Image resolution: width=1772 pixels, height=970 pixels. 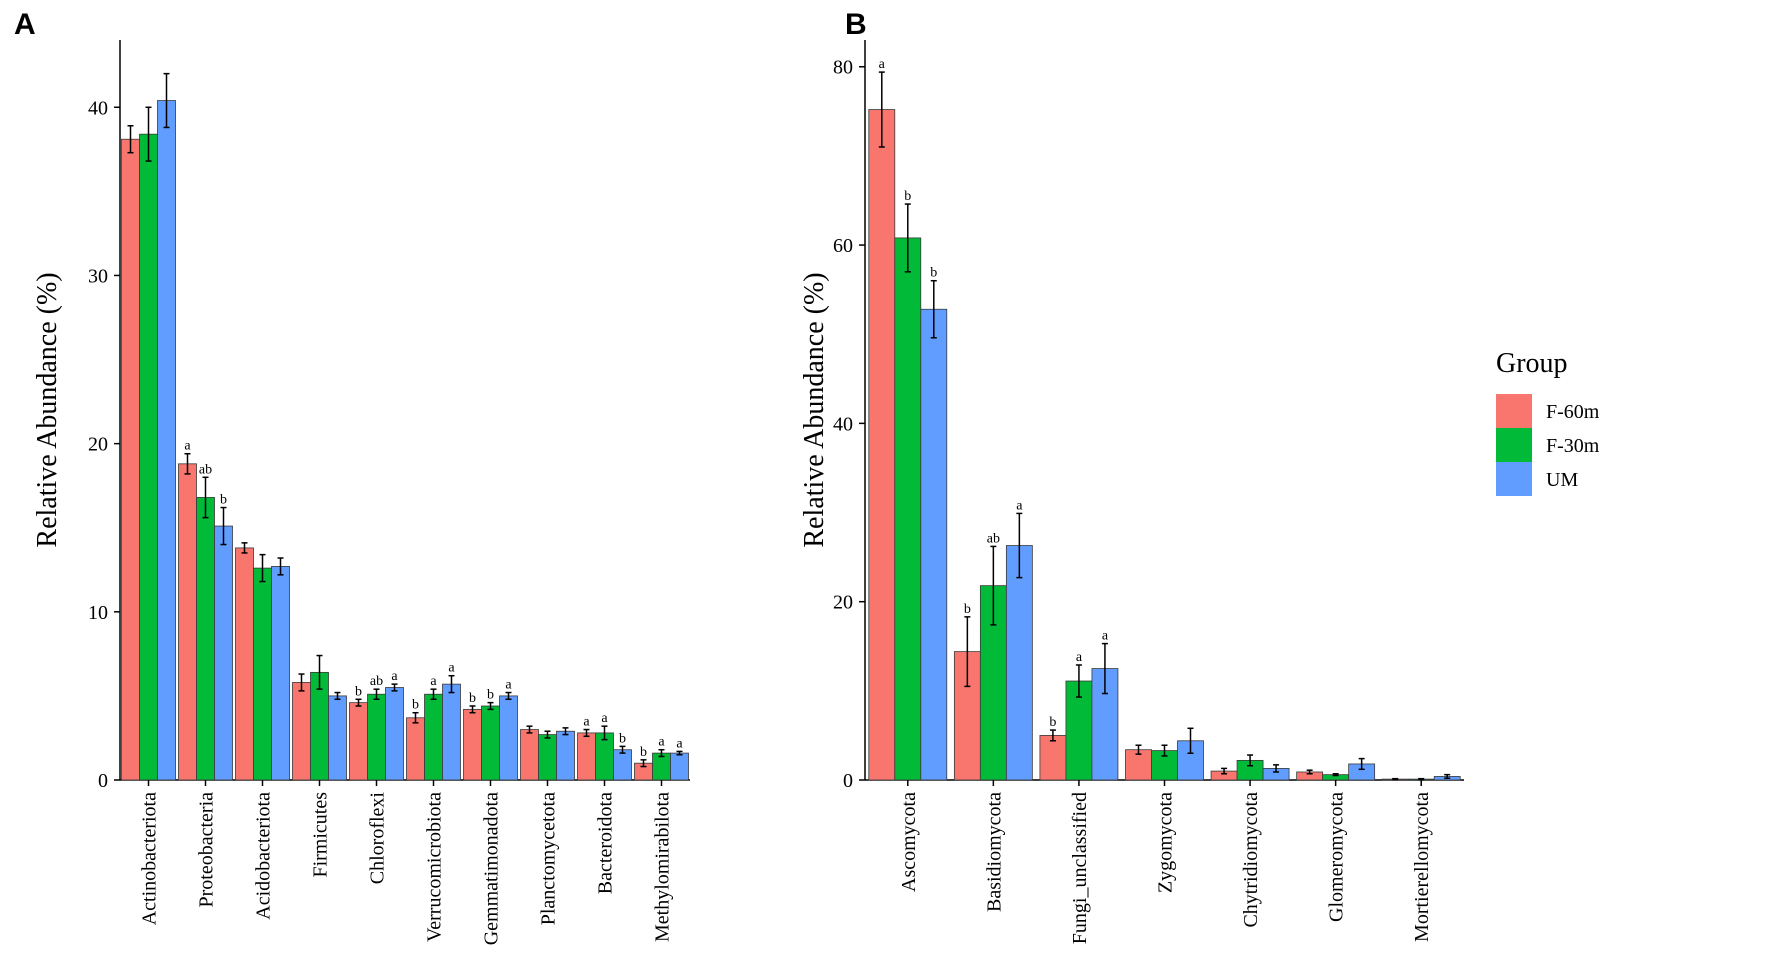 I want to click on bar-acidobacteriota-um, so click(x=280, y=673).